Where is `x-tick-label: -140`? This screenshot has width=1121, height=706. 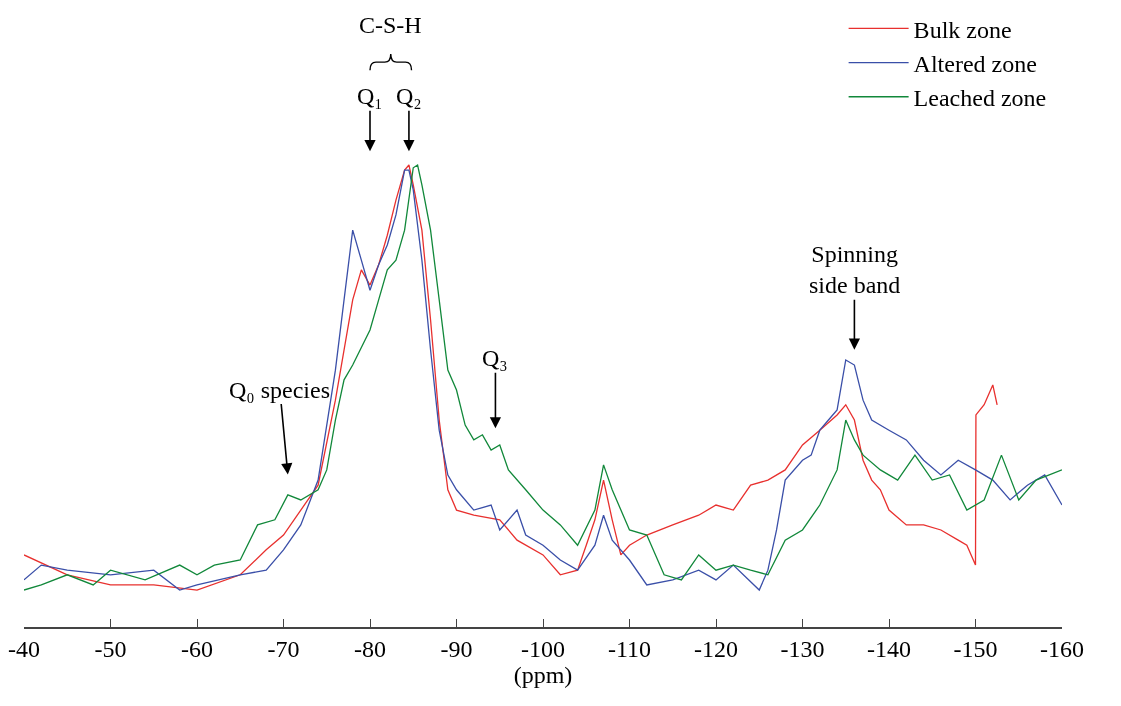 x-tick-label: -140 is located at coordinates (889, 649).